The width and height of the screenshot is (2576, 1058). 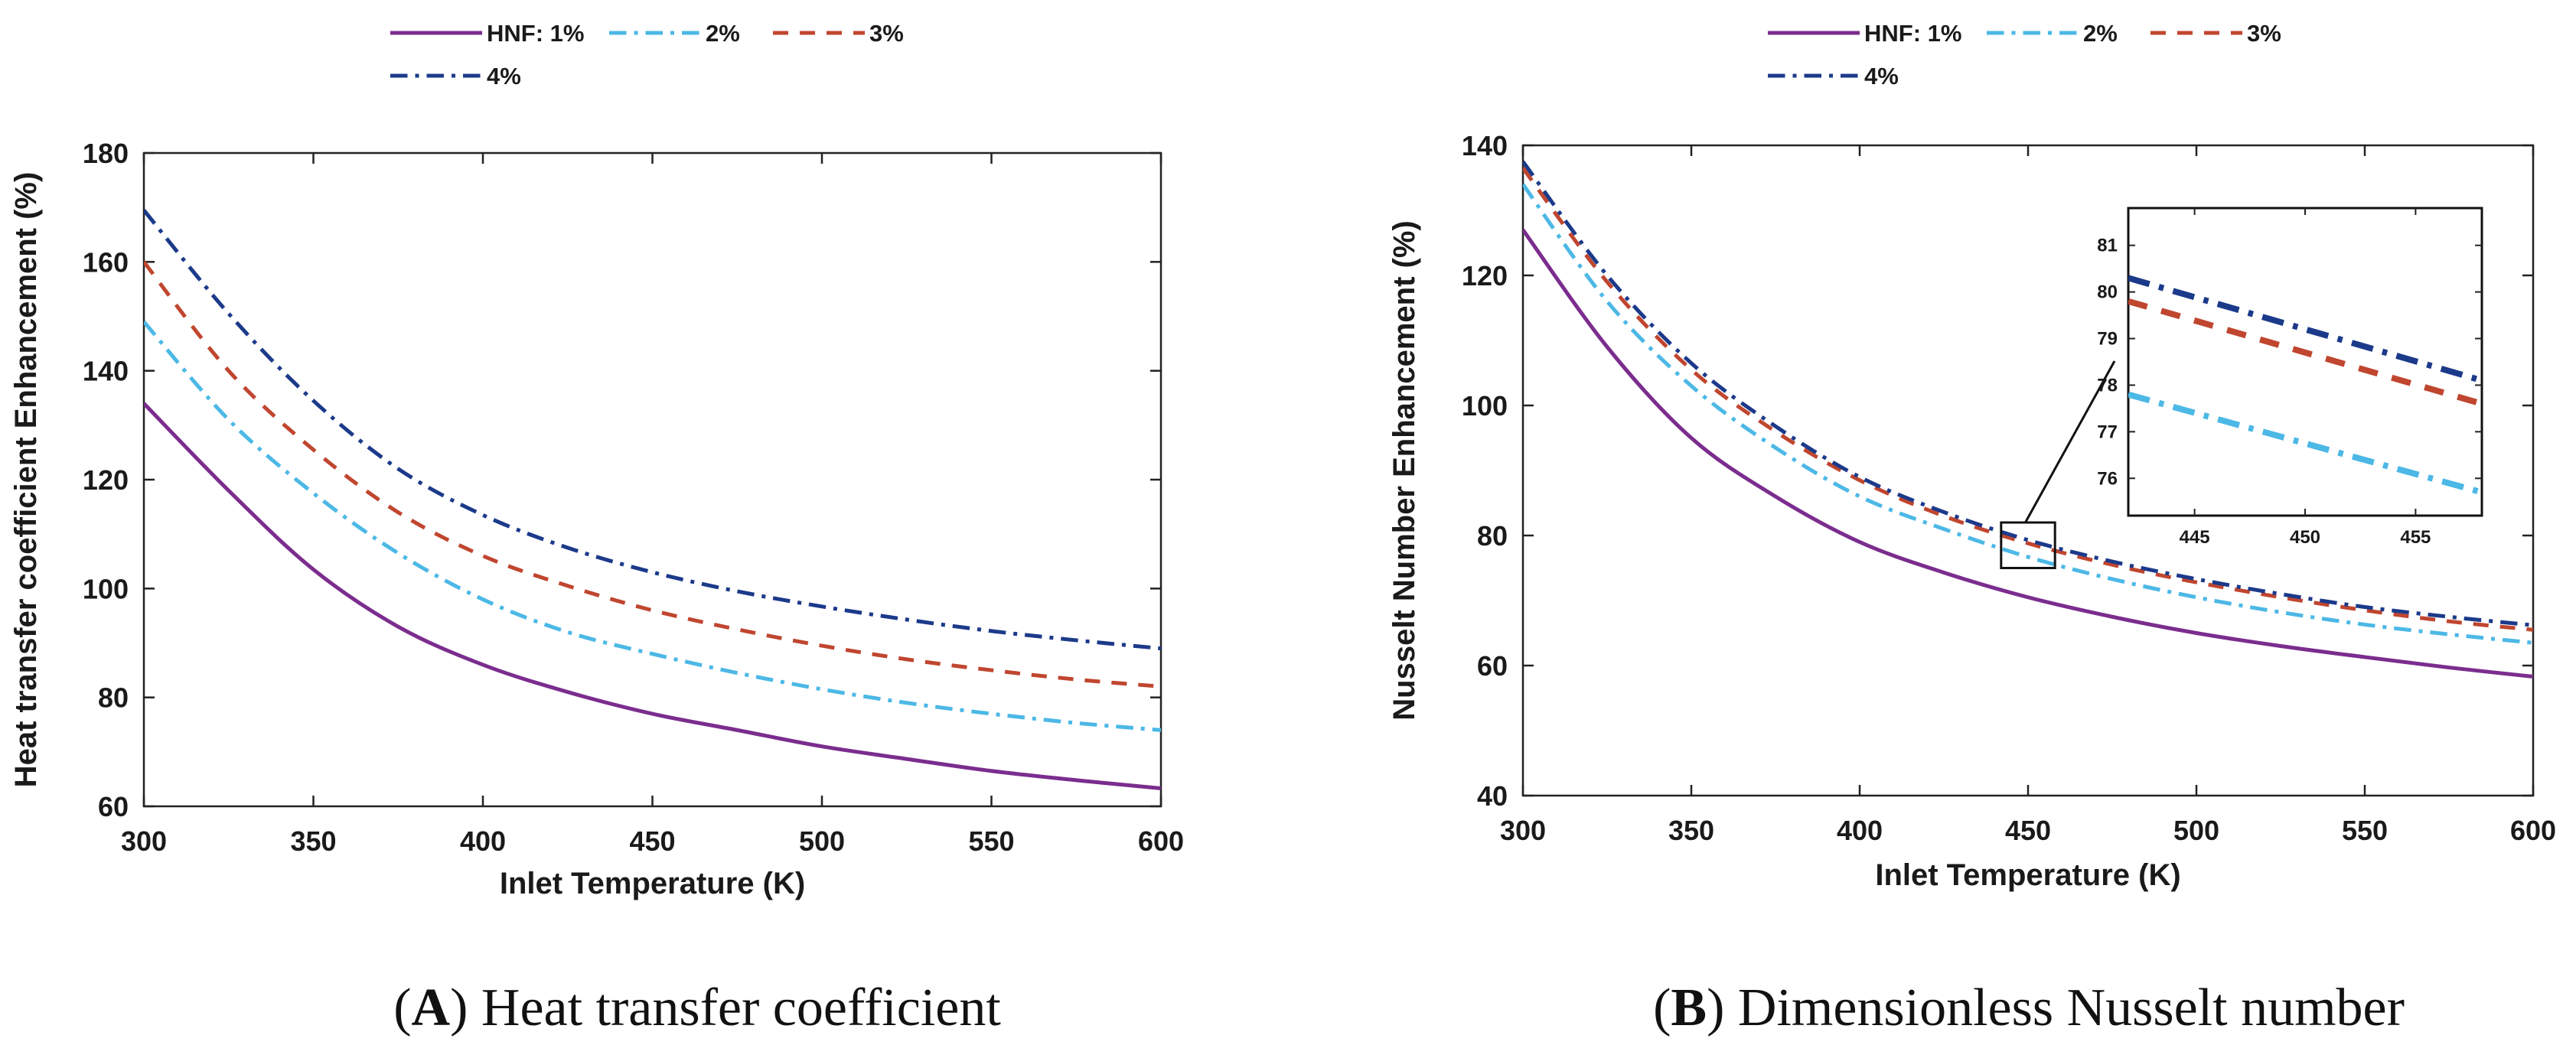 I want to click on zoom-box, so click(x=2028, y=545).